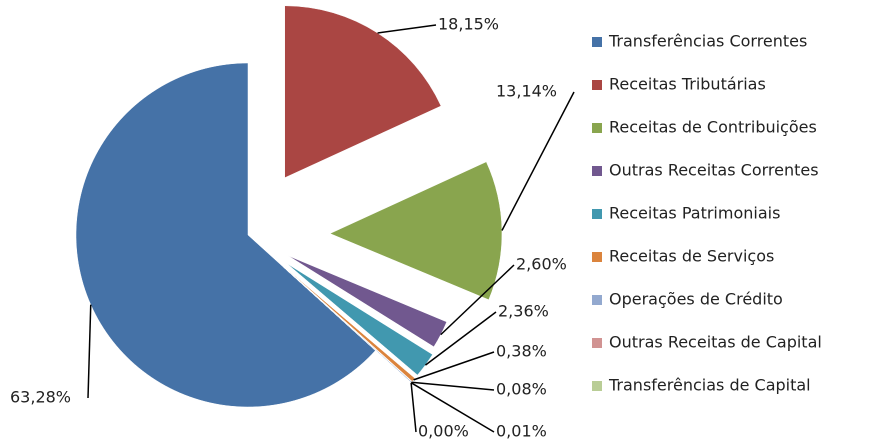  Describe the element at coordinates (443, 431) in the screenshot. I see `data-label: 0,00%` at that location.